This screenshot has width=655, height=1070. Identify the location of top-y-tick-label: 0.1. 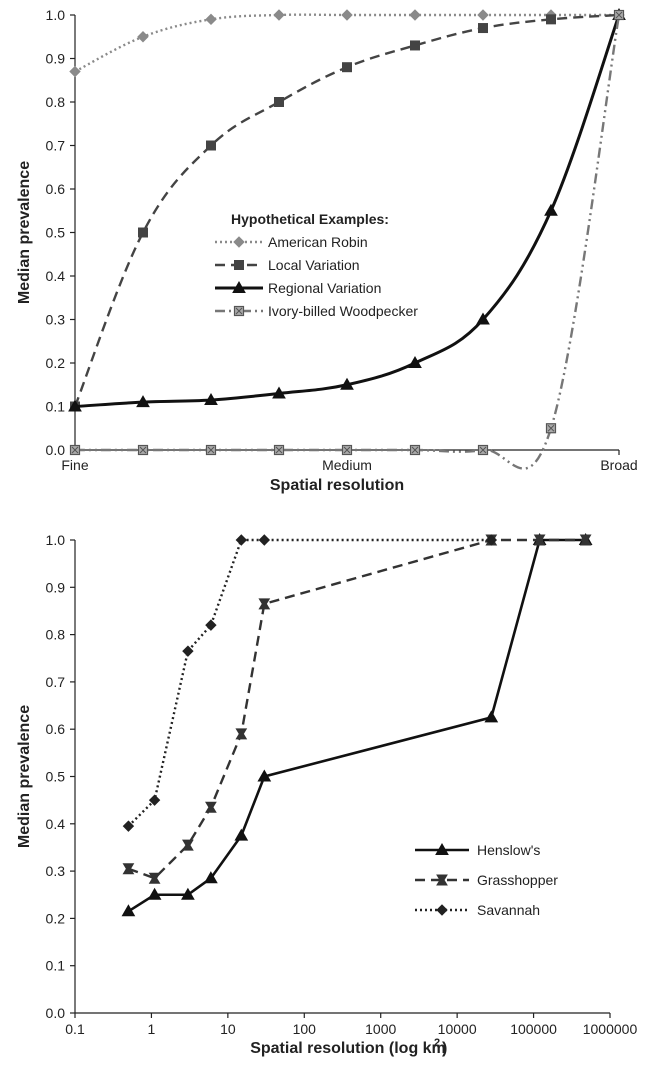
(56, 407).